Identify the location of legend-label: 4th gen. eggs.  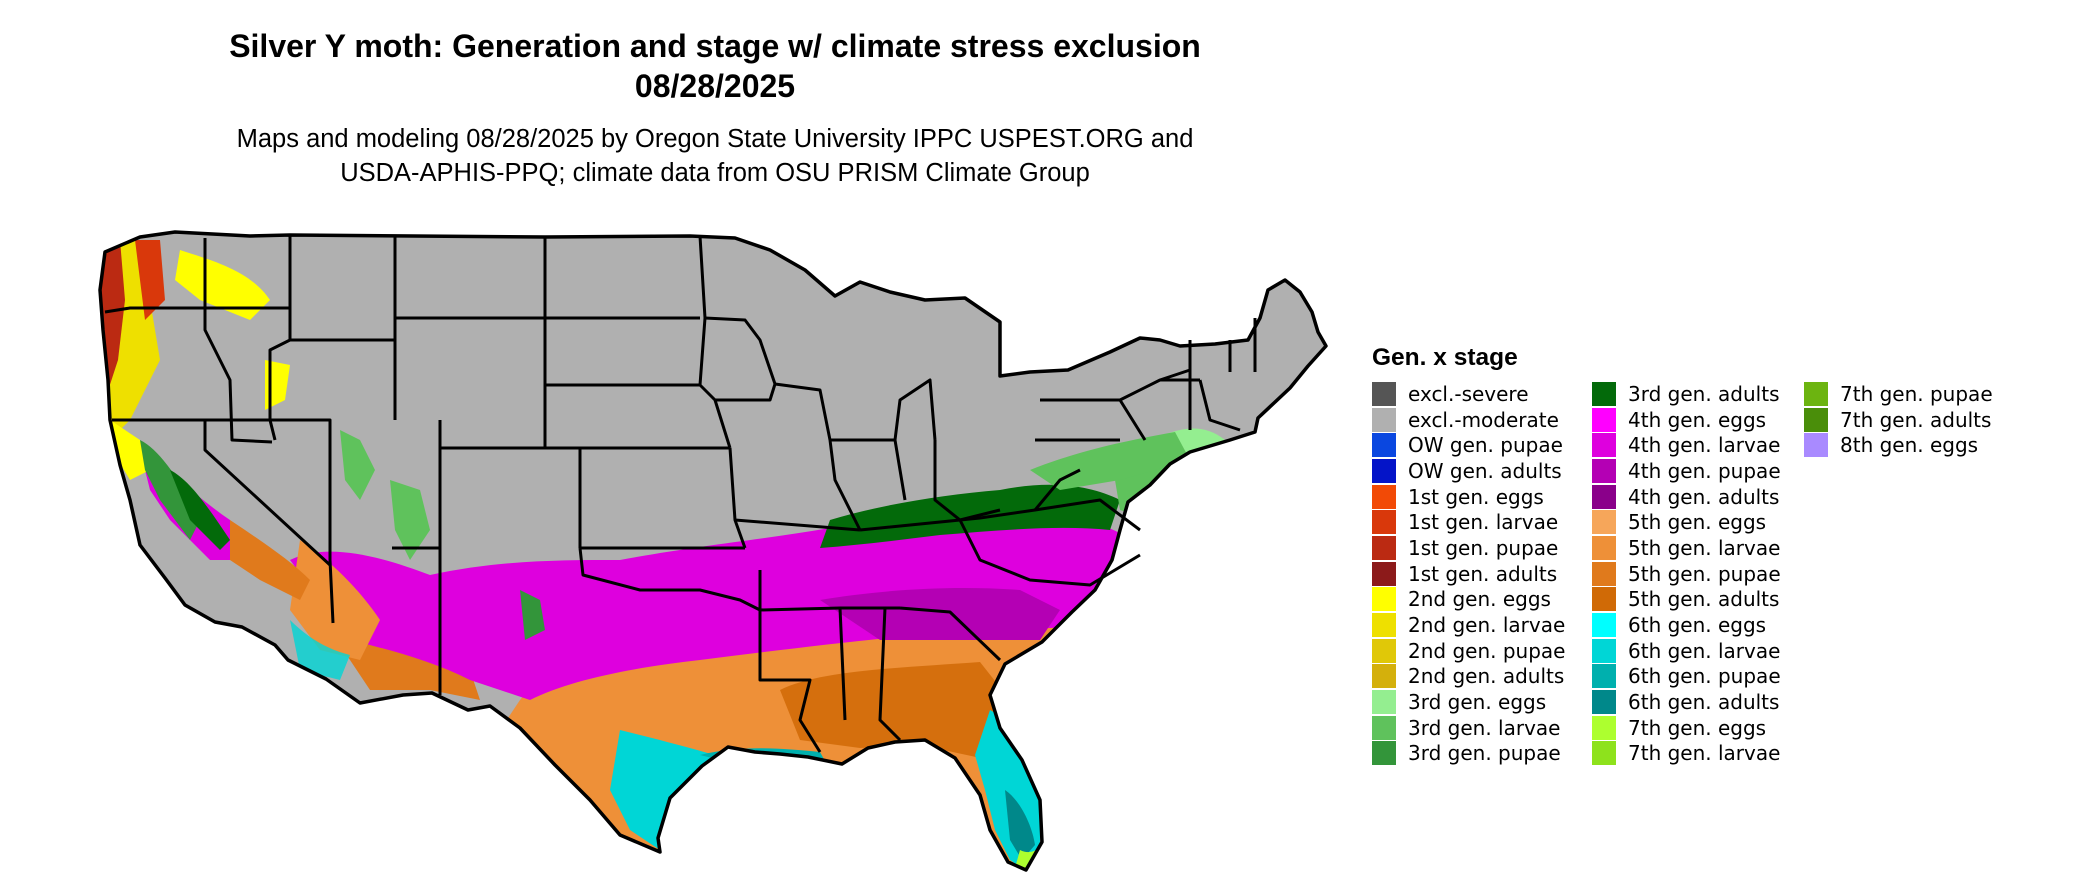
(1697, 419).